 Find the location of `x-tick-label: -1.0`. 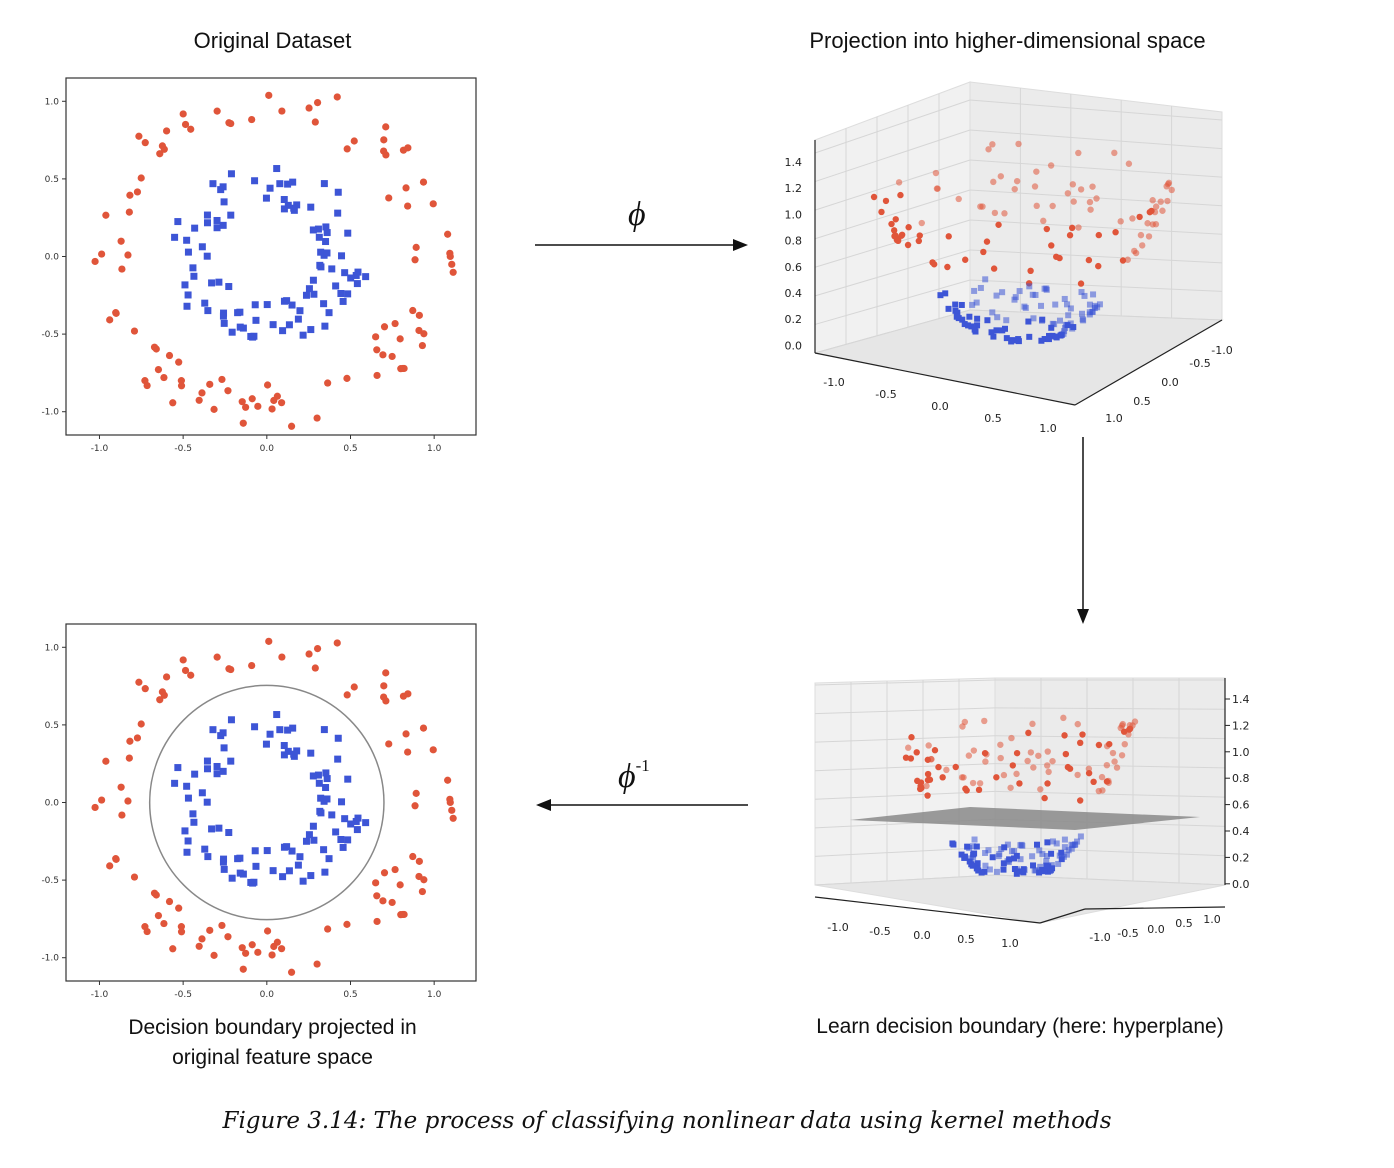

x-tick-label: -1.0 is located at coordinates (100, 995).